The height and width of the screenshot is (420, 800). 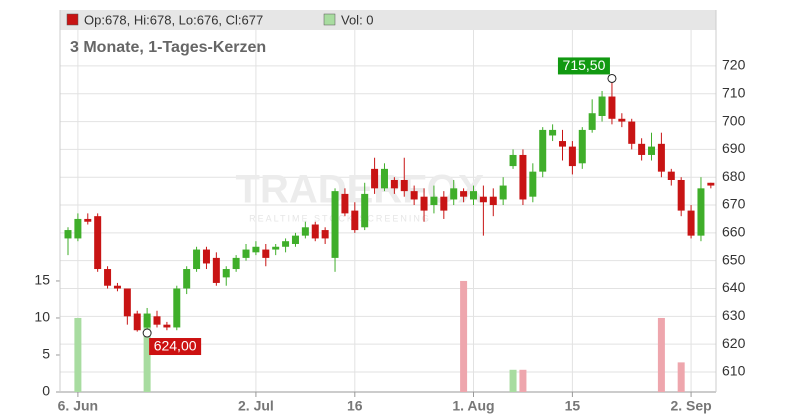 I want to click on x-tick-label: 16, so click(x=355, y=406).